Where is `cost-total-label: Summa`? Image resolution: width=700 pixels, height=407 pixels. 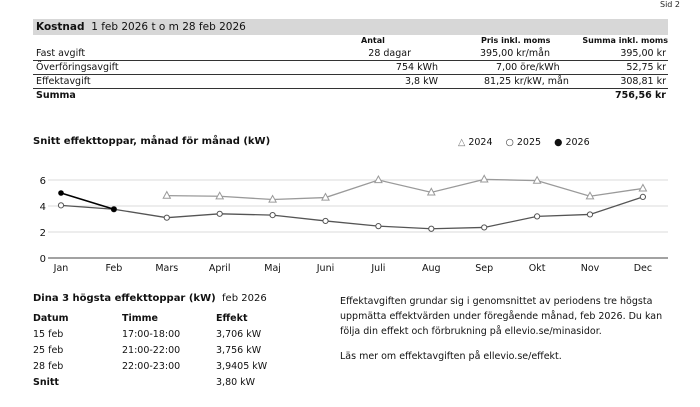 cost-total-label: Summa is located at coordinates (56, 95).